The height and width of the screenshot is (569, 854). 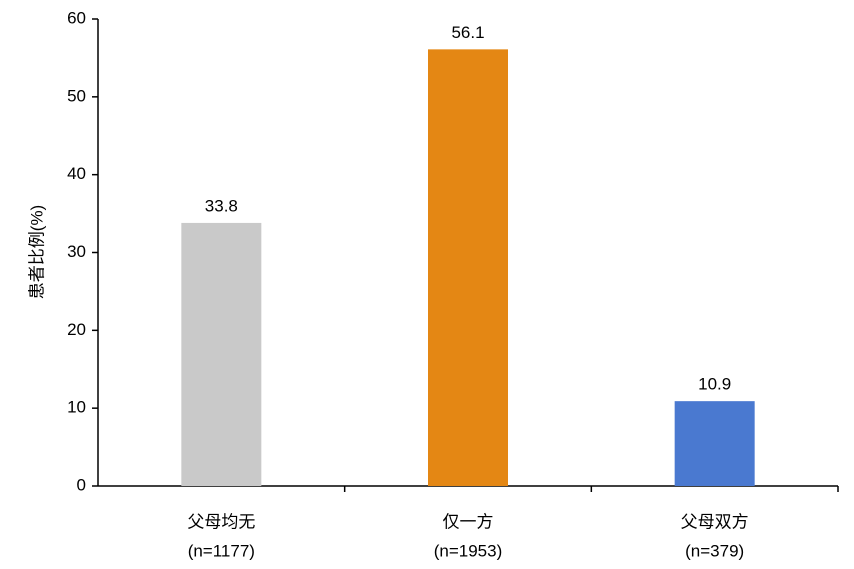 I want to click on x-tick-label: (n=1953), so click(x=468, y=550).